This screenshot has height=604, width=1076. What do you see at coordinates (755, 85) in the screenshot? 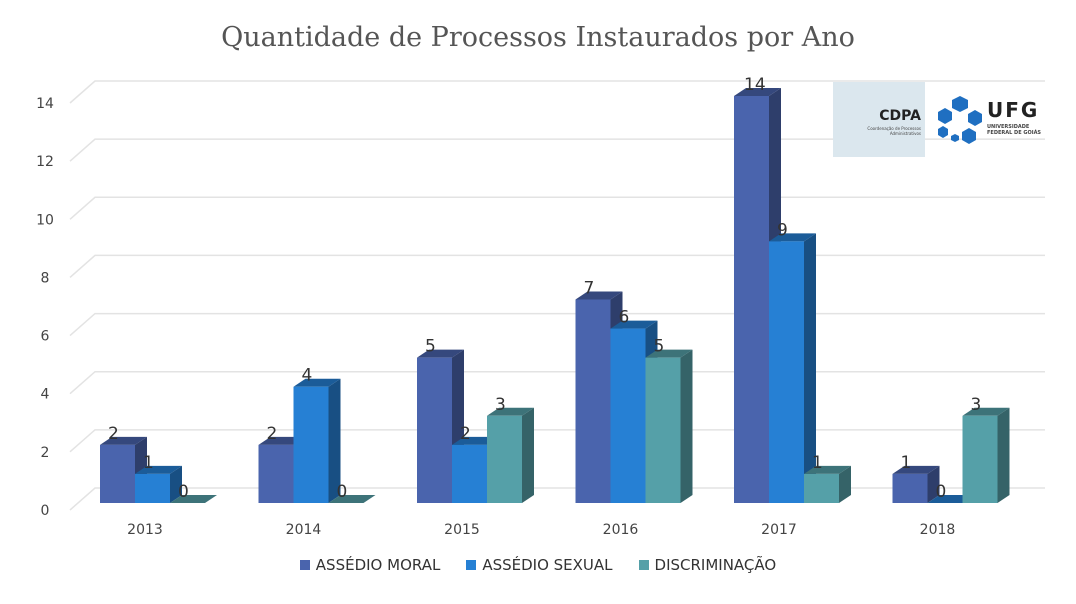
I see `data-label: 14` at bounding box center [755, 85].